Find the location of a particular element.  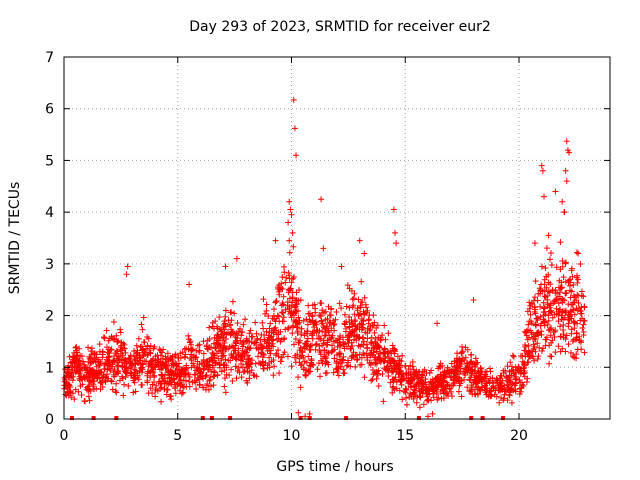

y-tick-label: 3 is located at coordinates (49, 265).